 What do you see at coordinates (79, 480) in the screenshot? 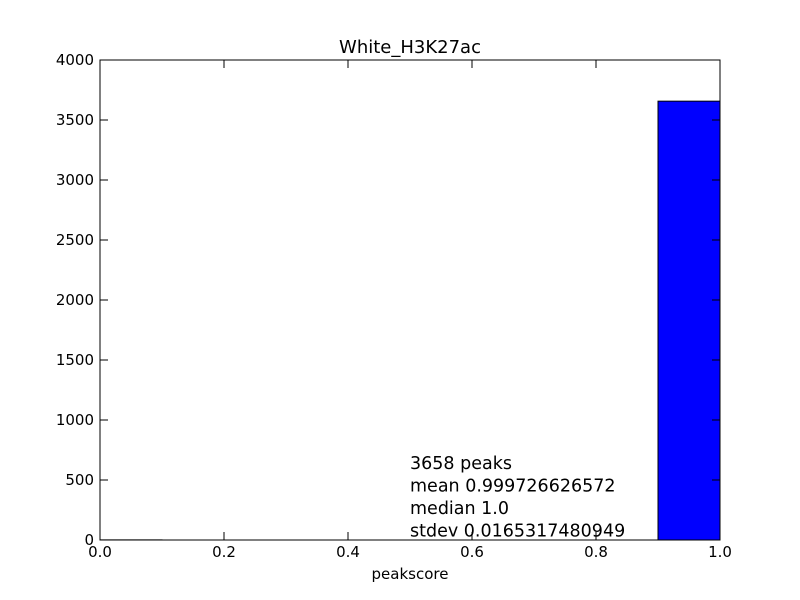
I see `y-tick-label: 500` at bounding box center [79, 480].